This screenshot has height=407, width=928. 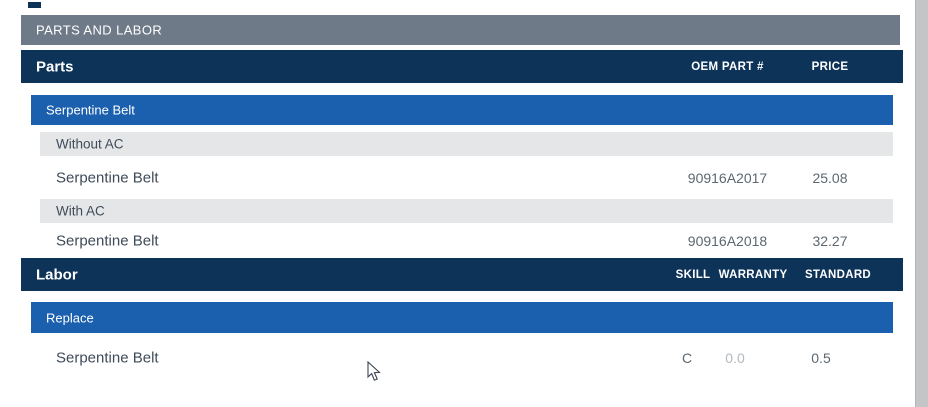 I want to click on part-row-serpentine-belt-with-ac: Serpentine Belt 90916A2018 32.27, so click(x=471, y=240).